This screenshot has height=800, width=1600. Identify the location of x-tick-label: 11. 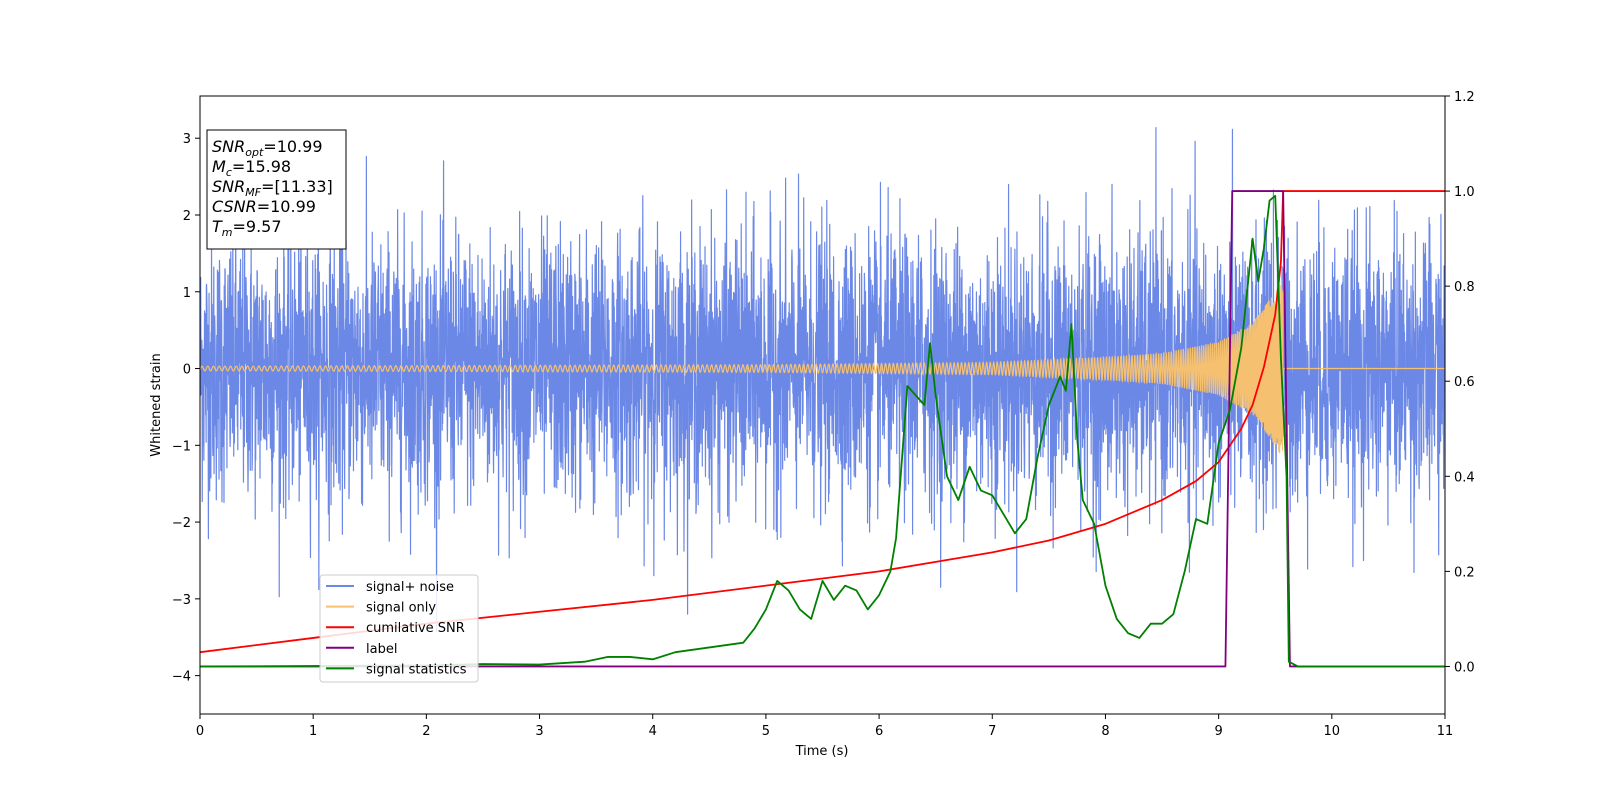
(1445, 731).